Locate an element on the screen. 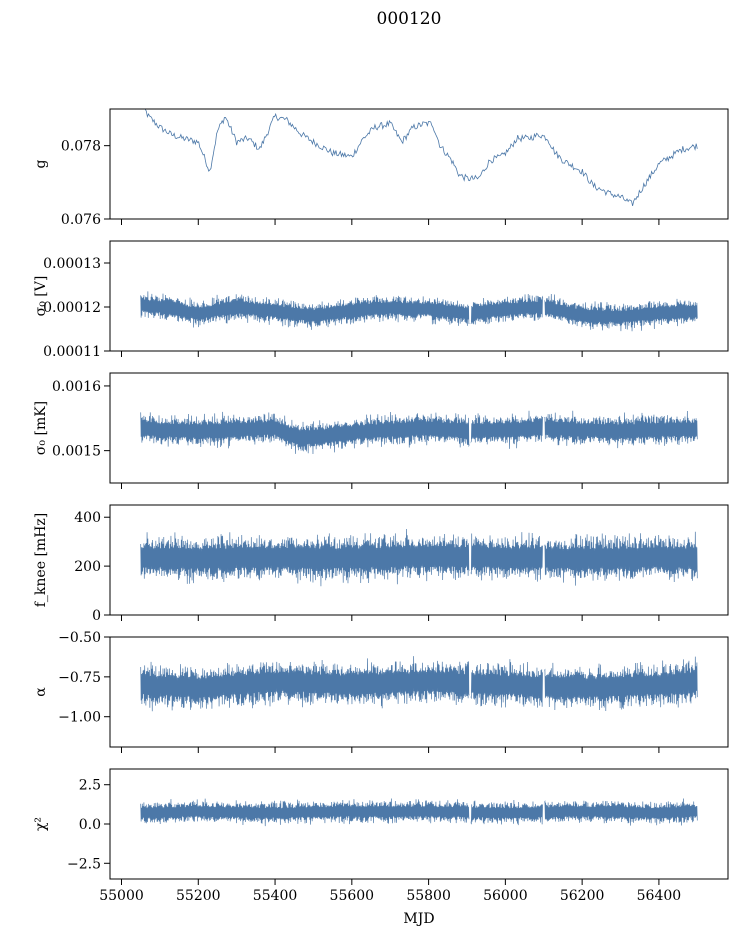 The image size is (739, 936). x-tick-label: 56000 is located at coordinates (505, 896).